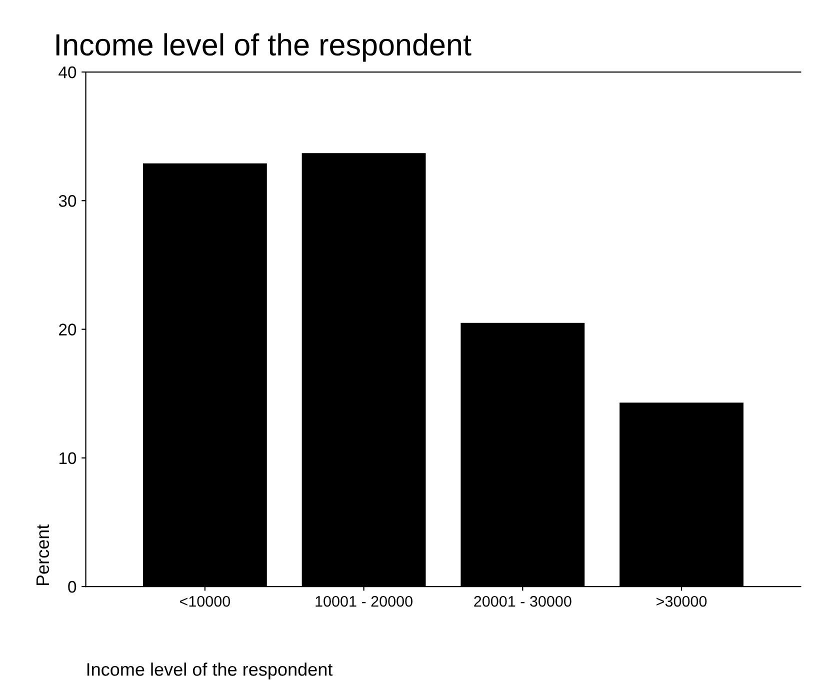  What do you see at coordinates (364, 601) in the screenshot?
I see `x-tick-label: 10001 - 20000` at bounding box center [364, 601].